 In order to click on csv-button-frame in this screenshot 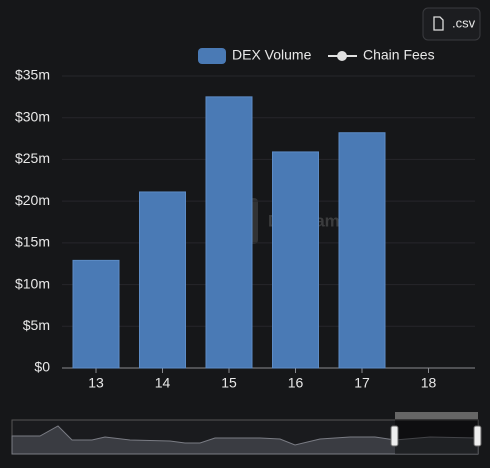, I will do `click(451, 24)`.